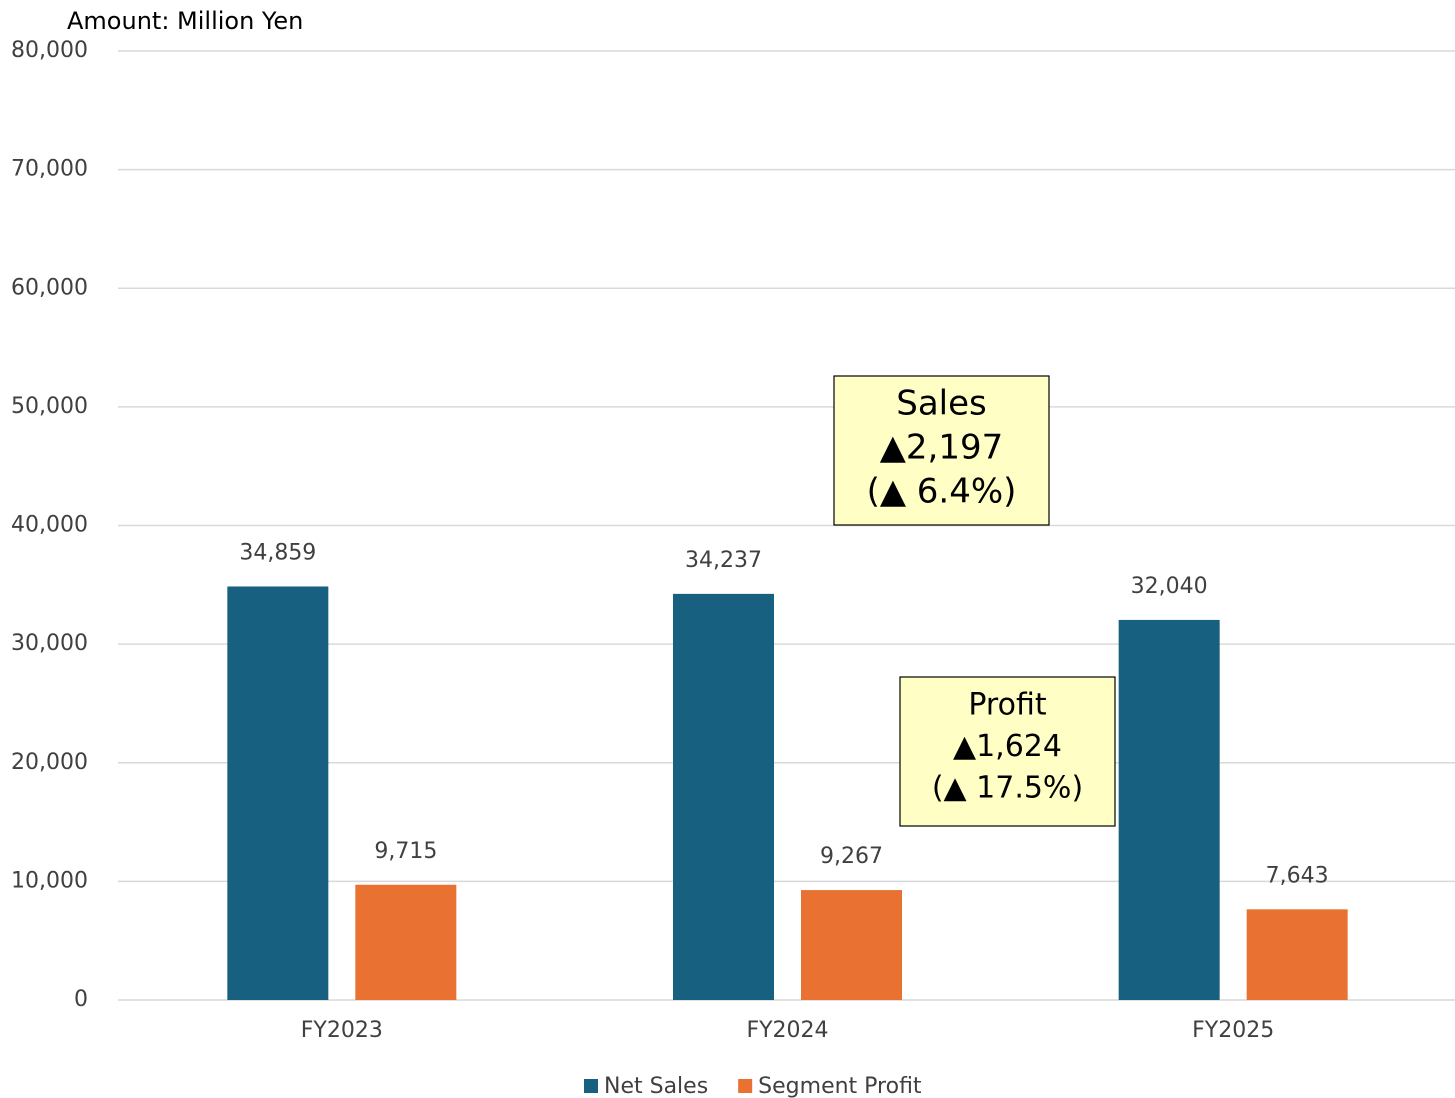 The image size is (1455, 1098). Describe the element at coordinates (656, 1086) in the screenshot. I see `legend-label: Net Sales` at that location.